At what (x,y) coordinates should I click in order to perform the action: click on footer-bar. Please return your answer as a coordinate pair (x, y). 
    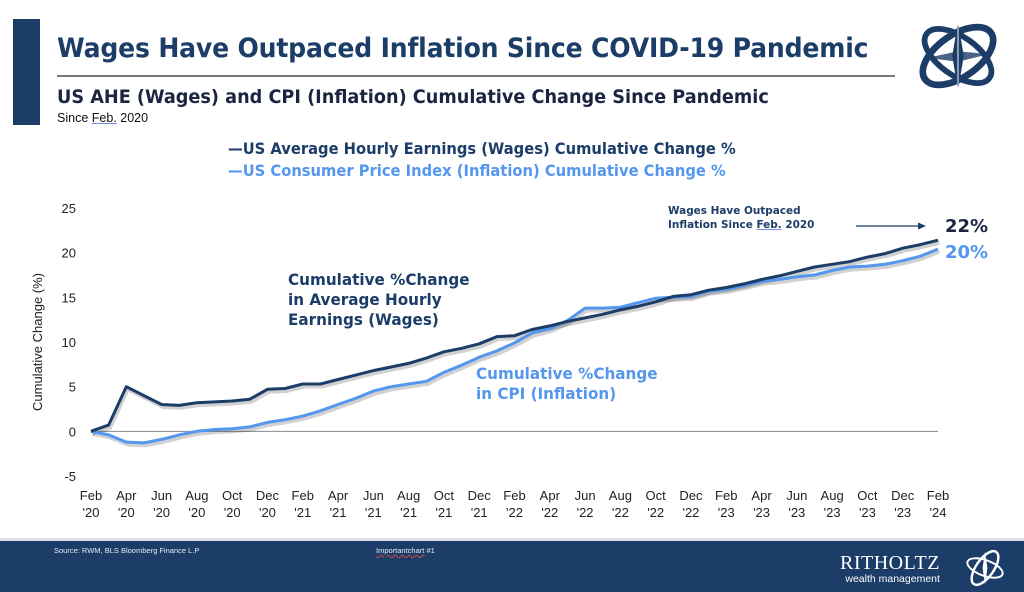
    Looking at the image, I should click on (512, 566).